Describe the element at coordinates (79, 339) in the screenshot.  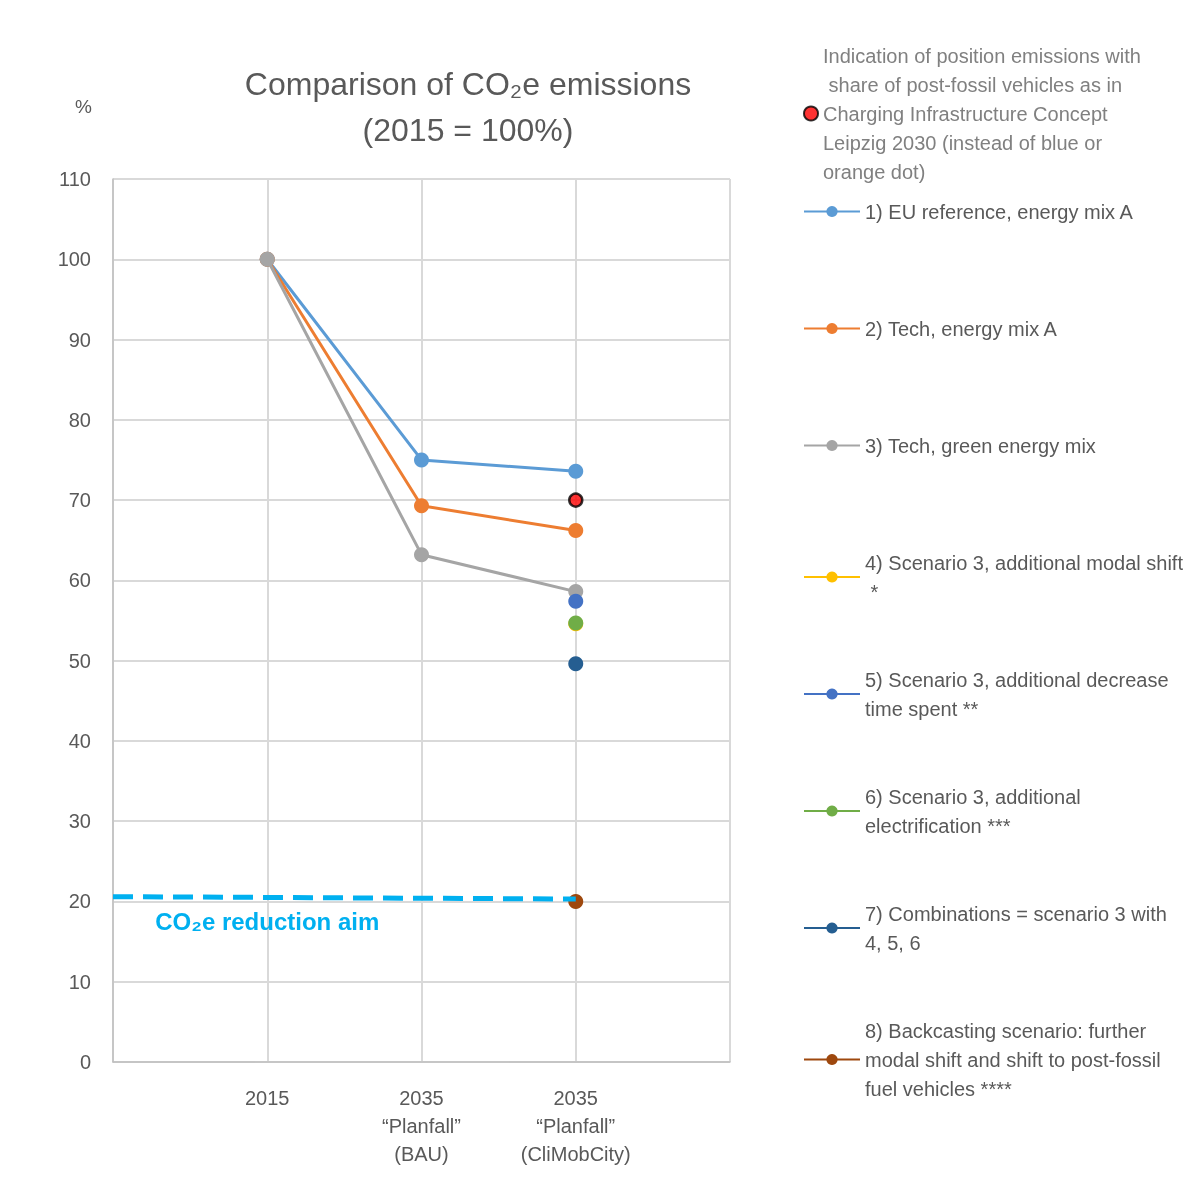
I see `y-tick-label: 90` at that location.